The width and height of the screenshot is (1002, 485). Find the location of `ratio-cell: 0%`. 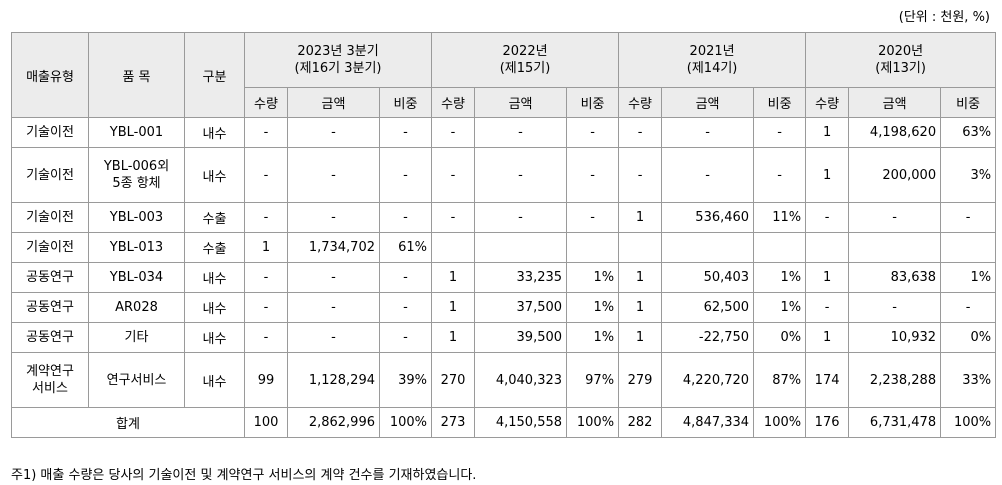

ratio-cell: 0% is located at coordinates (780, 337).